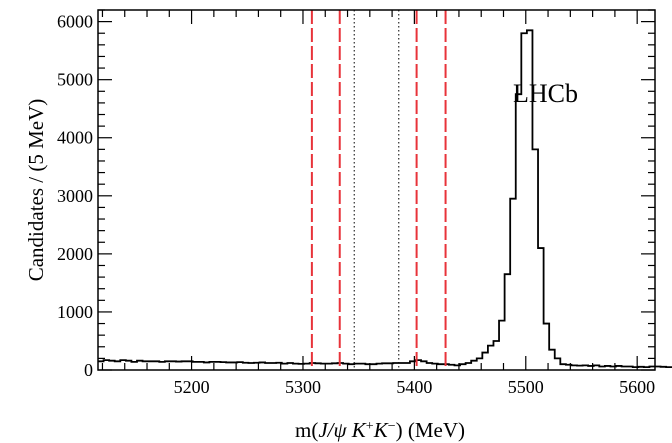  I want to click on x-tick-label: 5200, so click(192, 387).